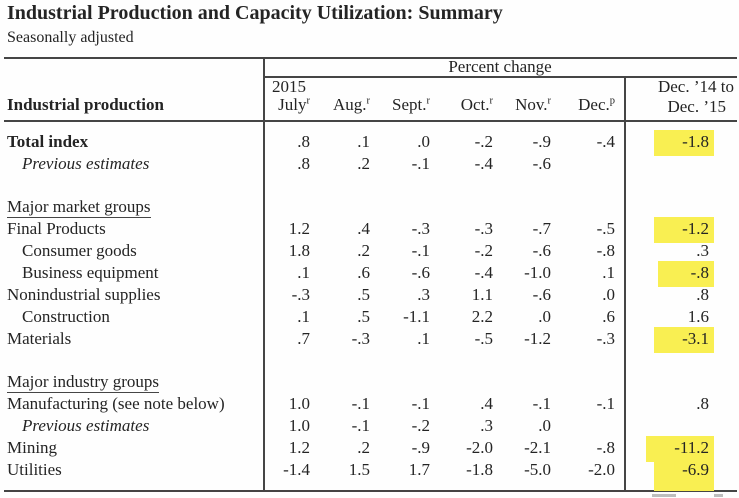 This screenshot has width=739, height=498. Describe the element at coordinates (684, 143) in the screenshot. I see `highlighted-value: -1.8` at that location.